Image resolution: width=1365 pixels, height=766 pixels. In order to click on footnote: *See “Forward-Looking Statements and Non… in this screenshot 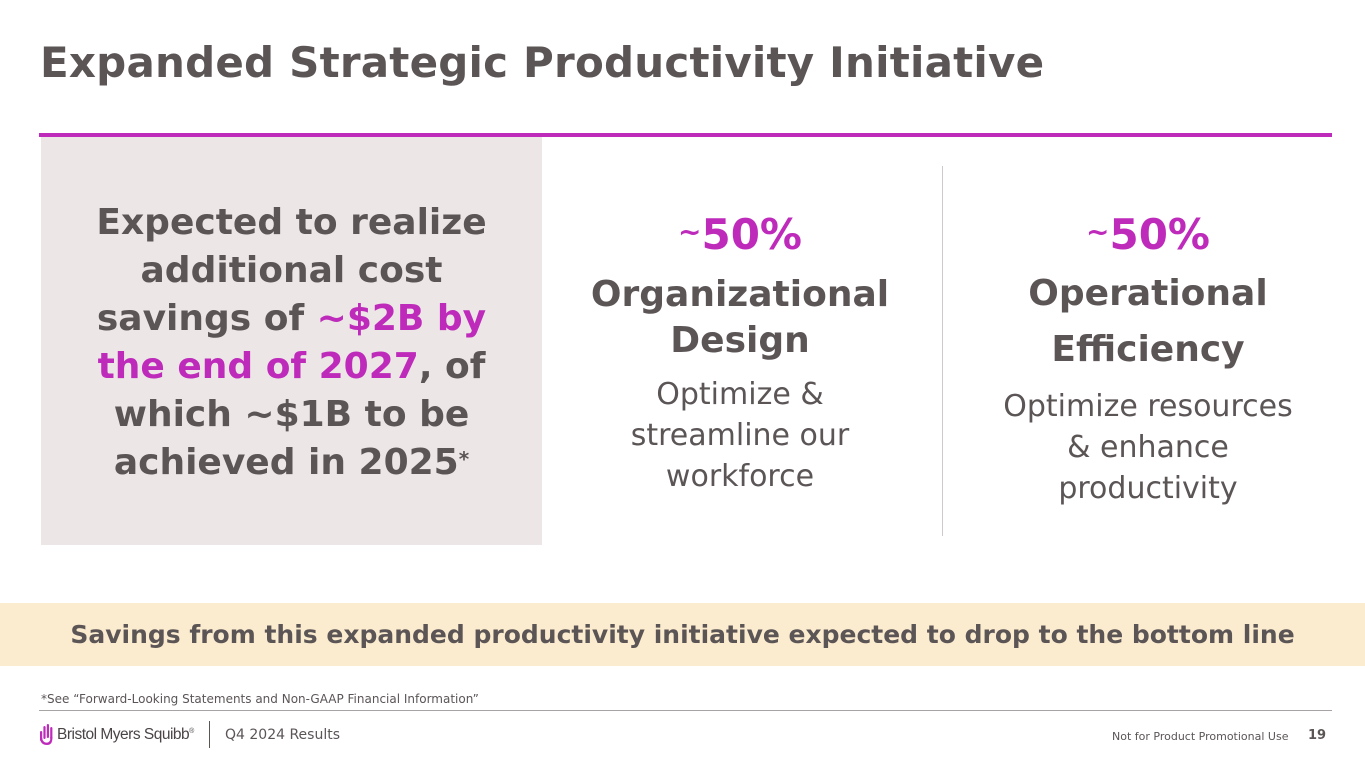, I will do `click(260, 699)`.